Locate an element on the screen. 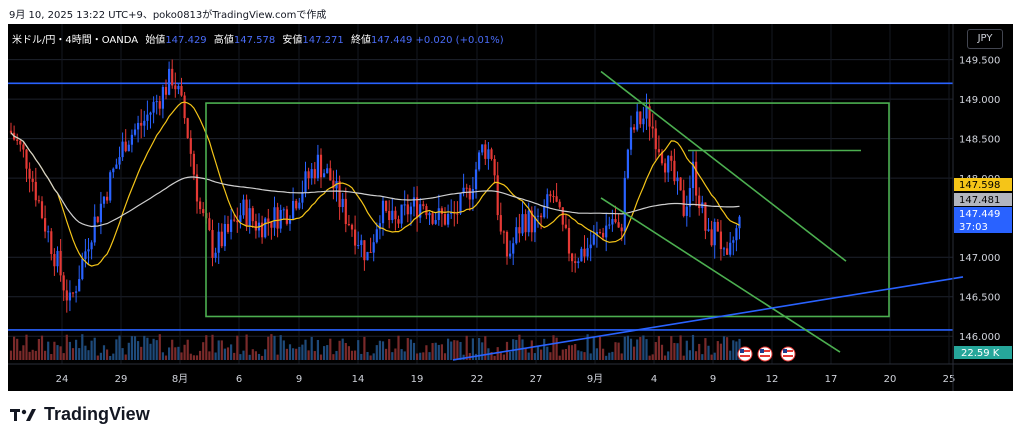  high-value: 147.578 is located at coordinates (254, 40).